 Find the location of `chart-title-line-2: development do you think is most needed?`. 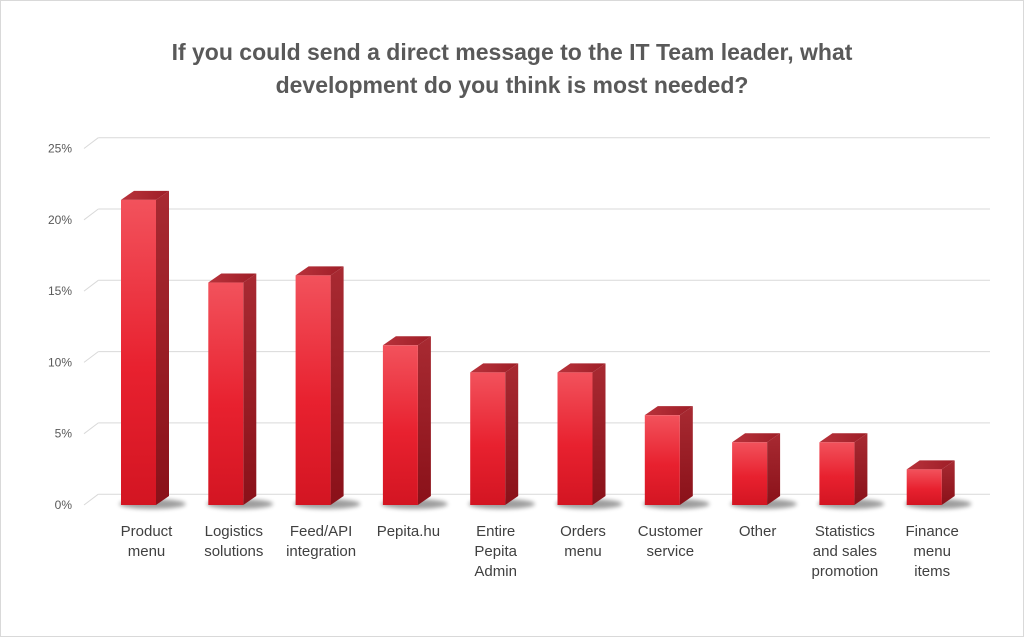

chart-title-line-2: development do you think is most needed? is located at coordinates (512, 85).